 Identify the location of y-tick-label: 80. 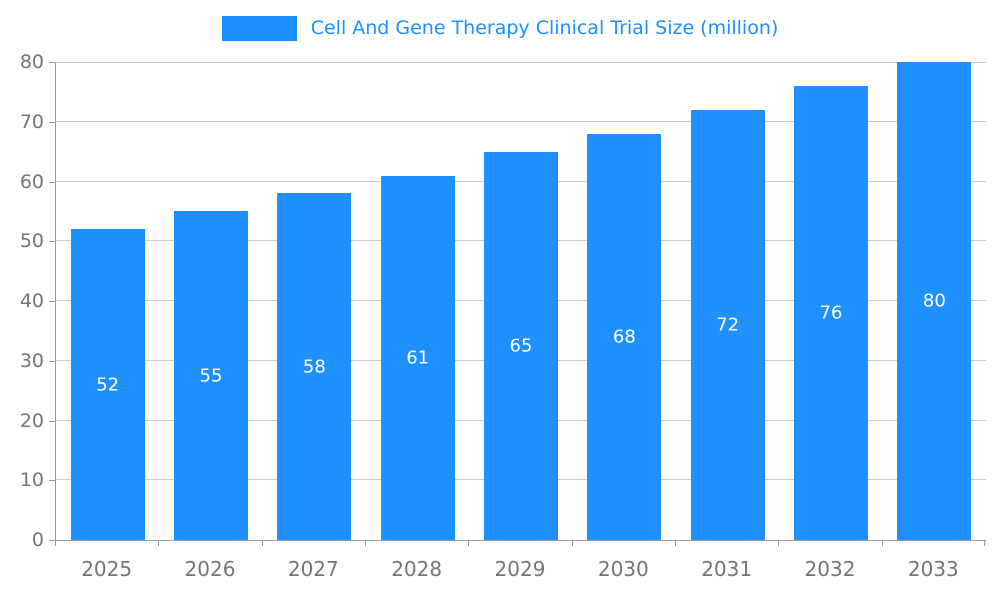
(31, 62).